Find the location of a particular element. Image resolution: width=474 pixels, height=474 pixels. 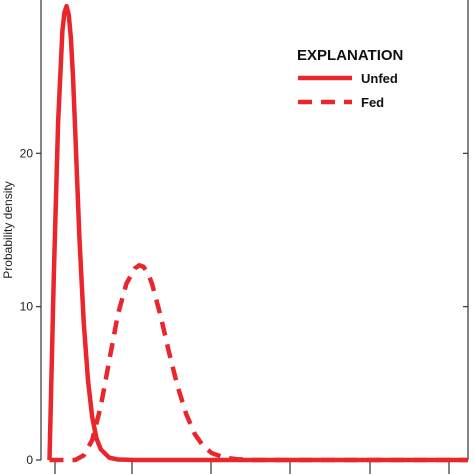

legend-title: EXPLANATION is located at coordinates (350, 55).